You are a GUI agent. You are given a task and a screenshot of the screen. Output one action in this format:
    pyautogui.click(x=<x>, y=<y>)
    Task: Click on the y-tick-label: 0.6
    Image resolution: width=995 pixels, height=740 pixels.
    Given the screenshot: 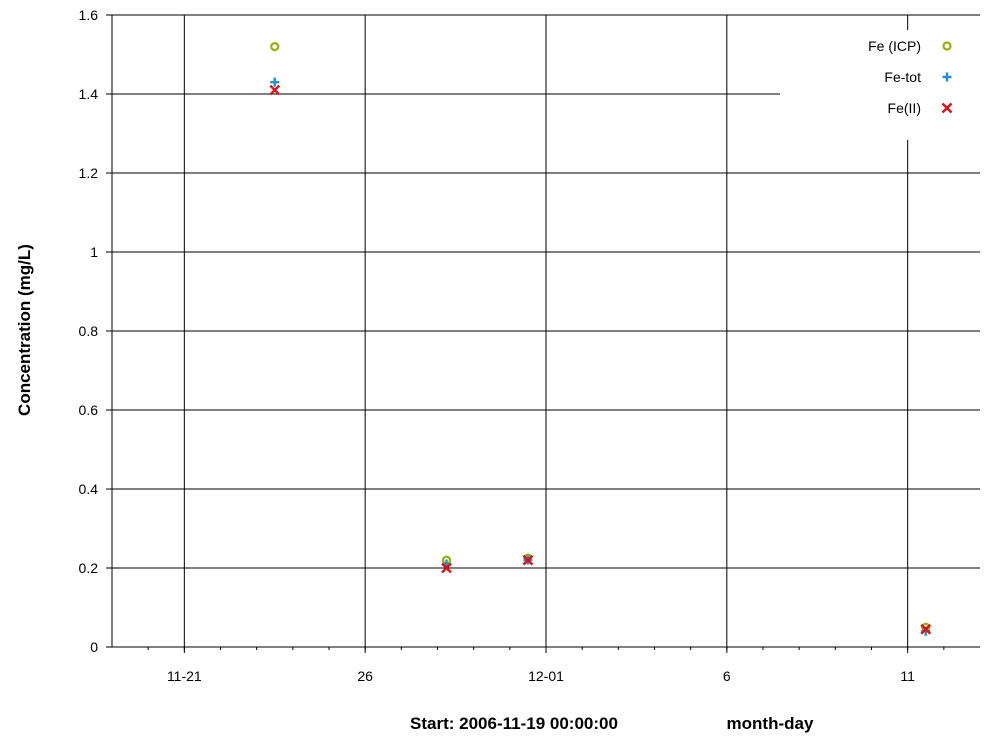 What is the action you would take?
    pyautogui.click(x=89, y=410)
    